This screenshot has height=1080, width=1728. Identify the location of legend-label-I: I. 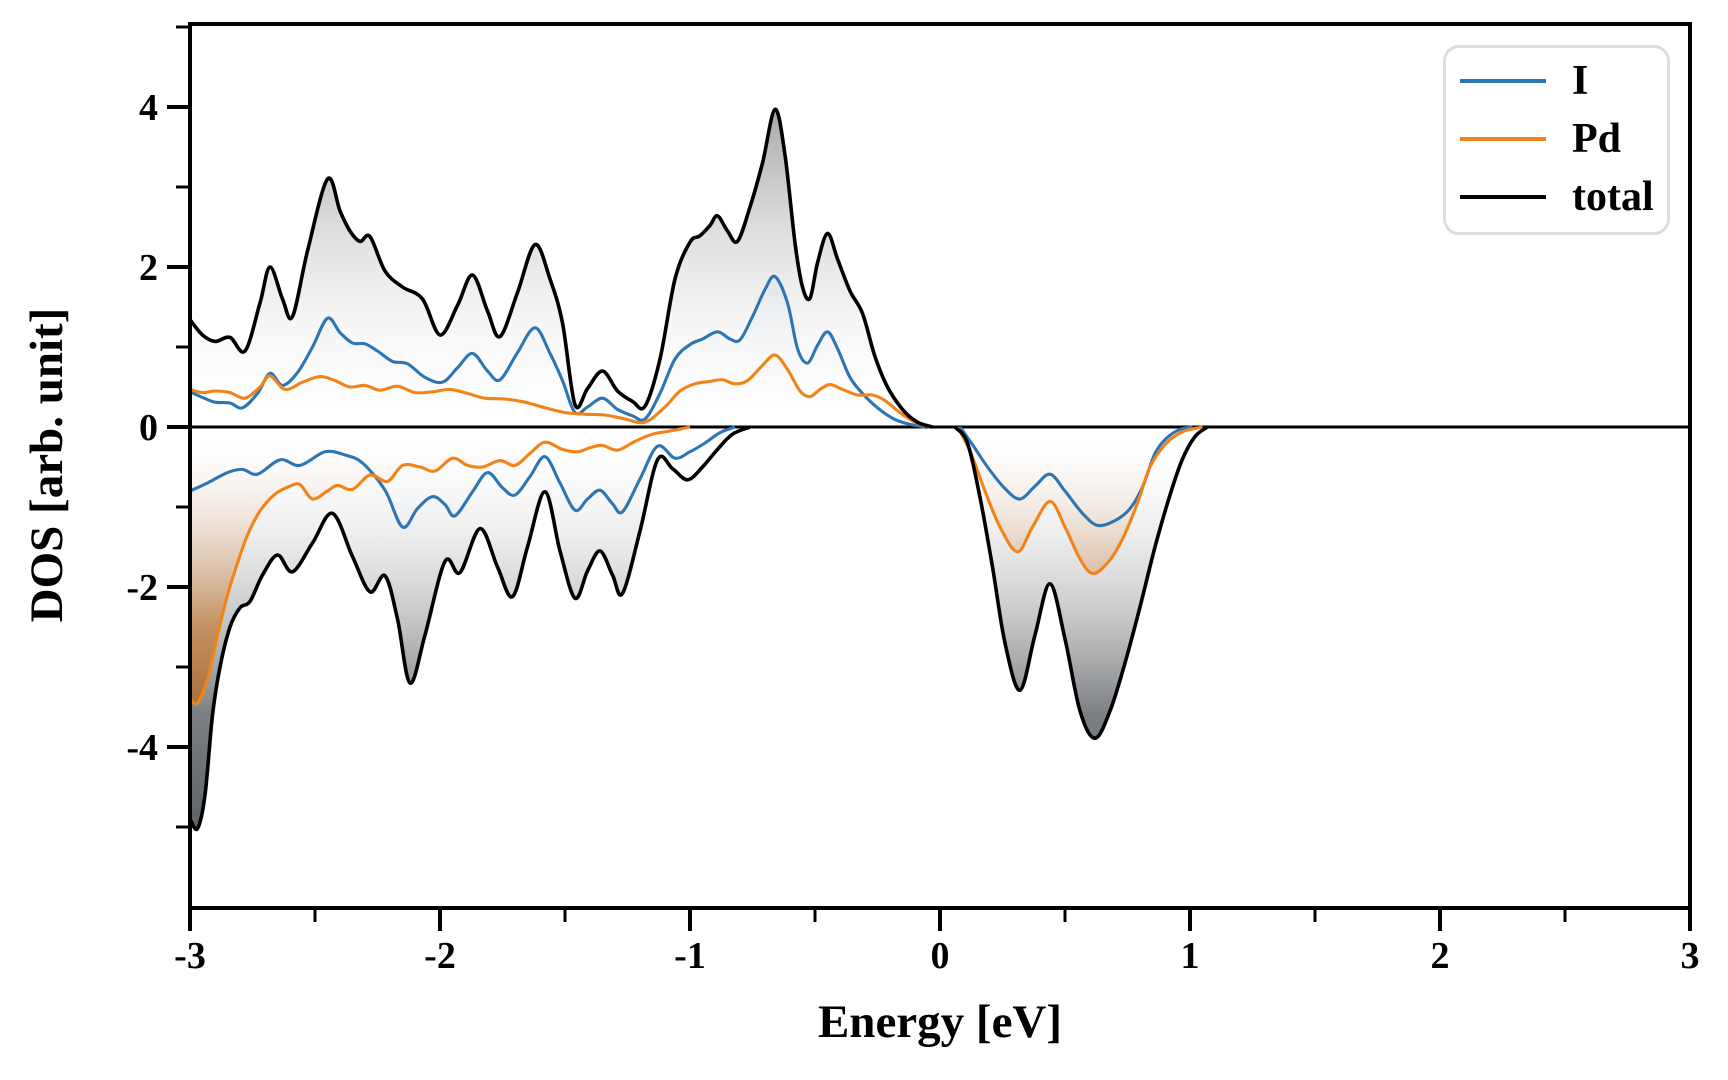
(1580, 81).